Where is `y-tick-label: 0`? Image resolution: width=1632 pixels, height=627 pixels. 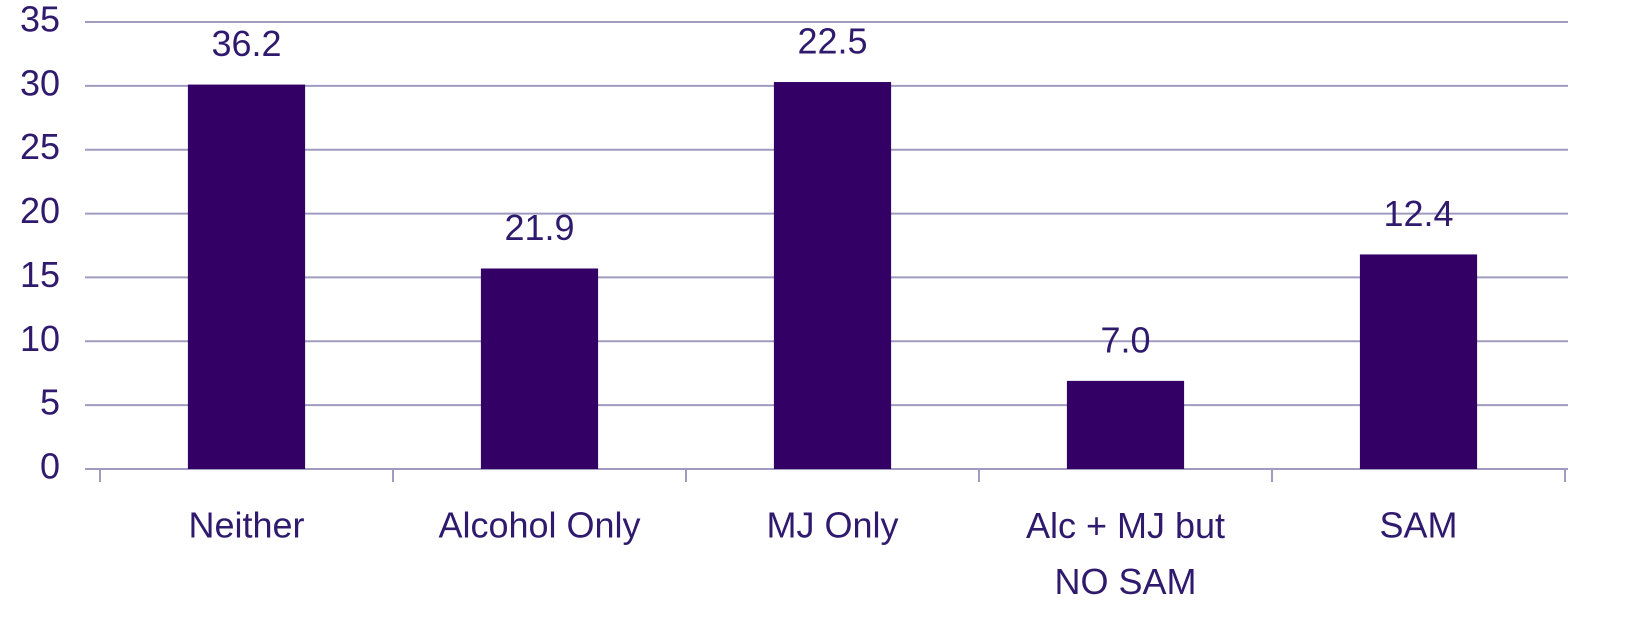
y-tick-label: 0 is located at coordinates (50, 466).